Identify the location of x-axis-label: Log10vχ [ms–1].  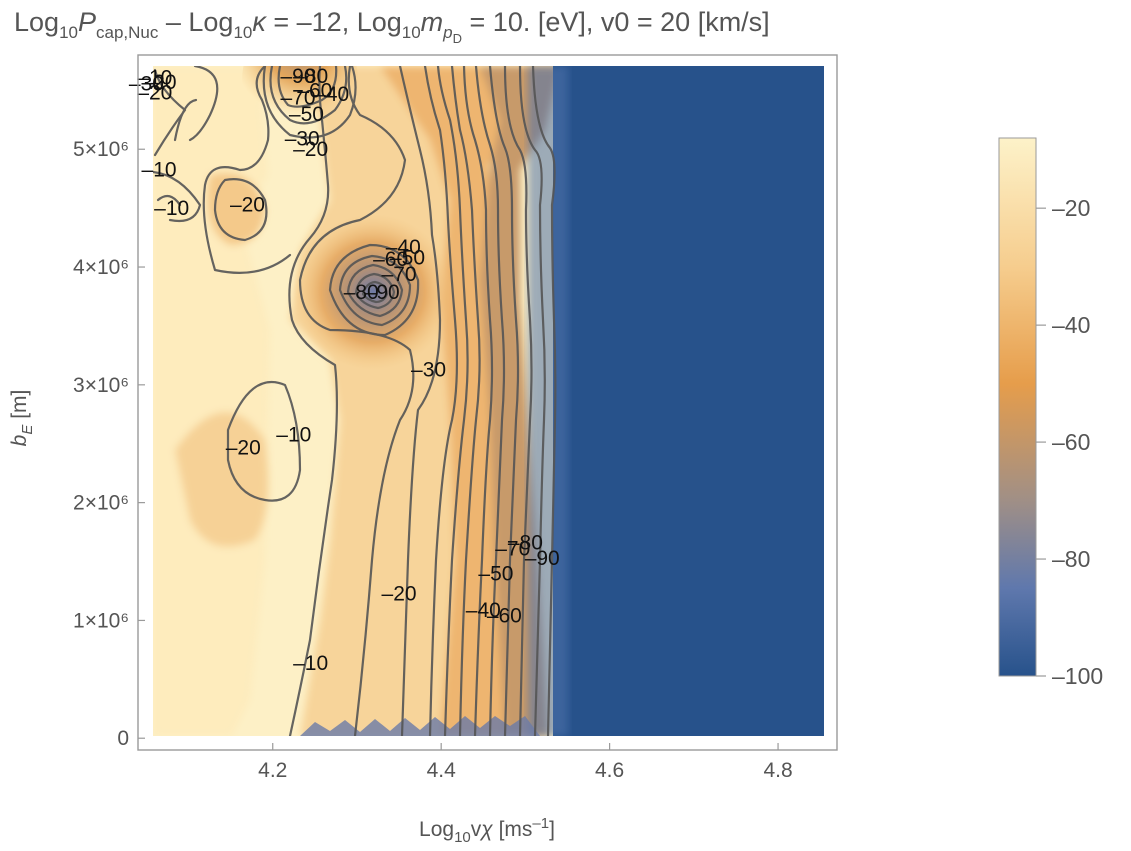
(487, 830).